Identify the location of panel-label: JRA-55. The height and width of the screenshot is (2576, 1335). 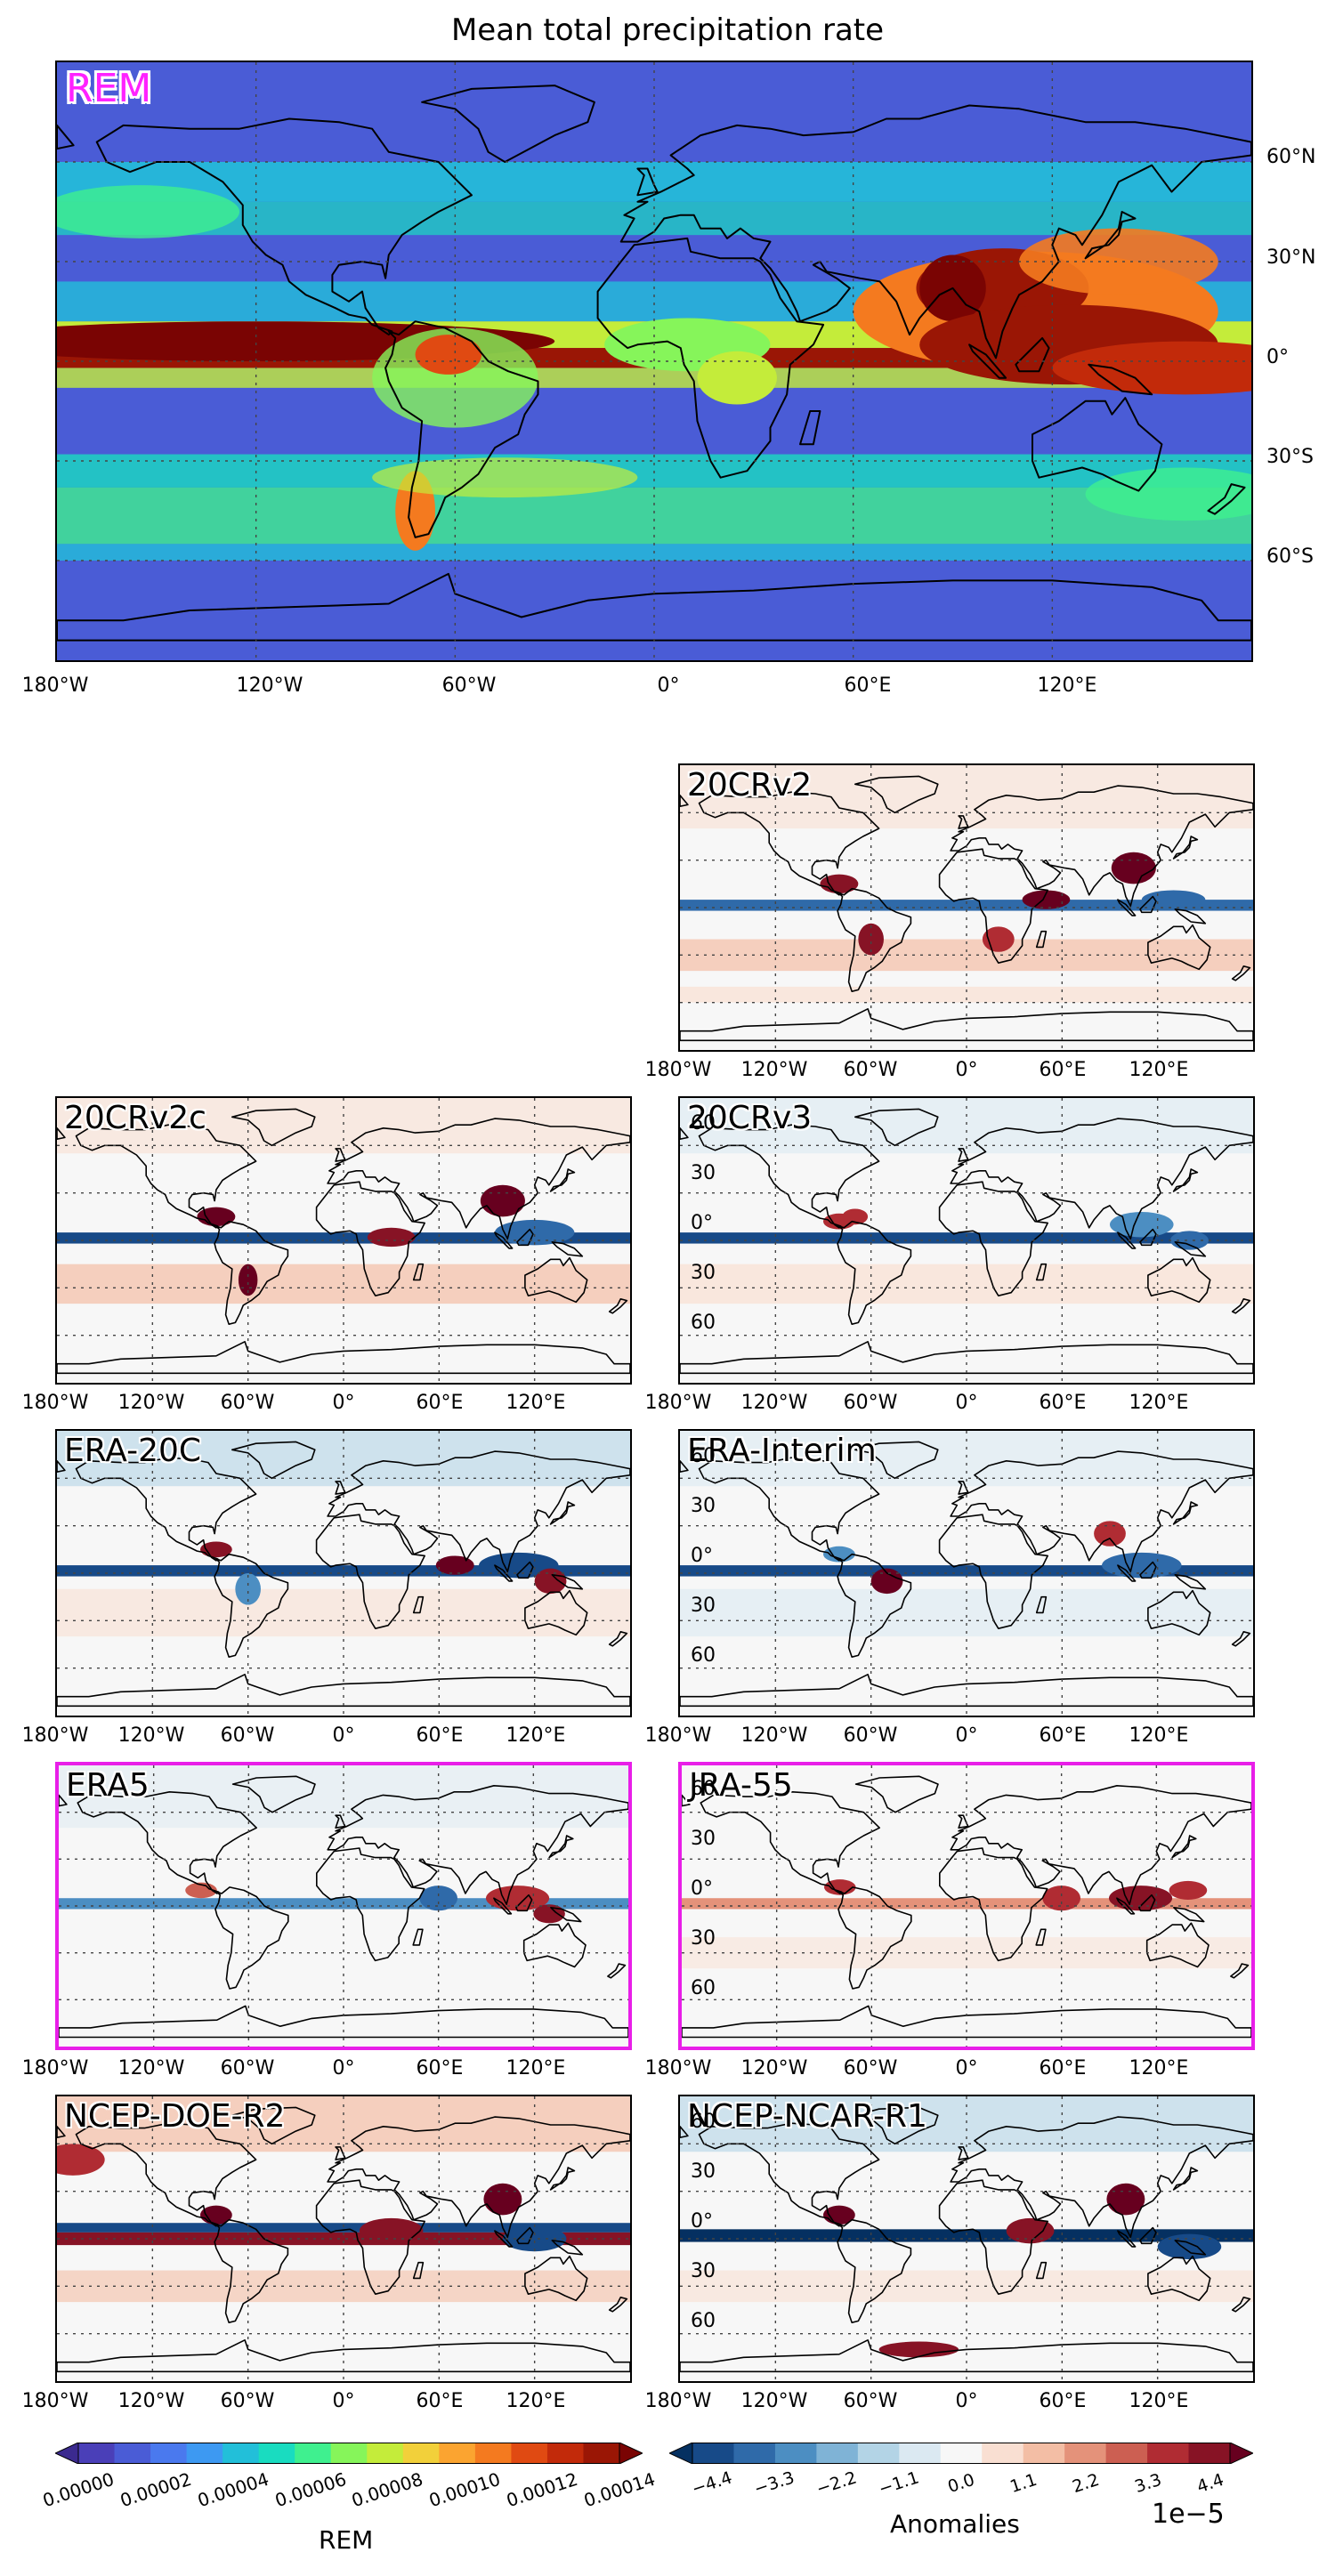
(741, 1785).